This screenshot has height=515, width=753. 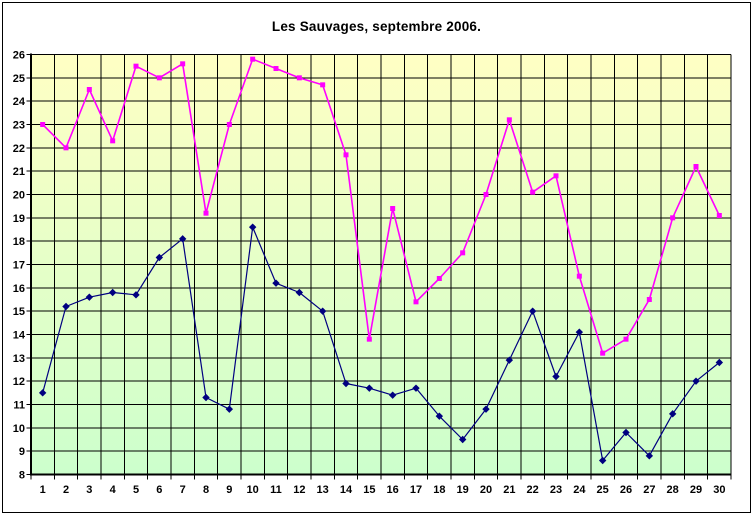 What do you see at coordinates (376, 26) in the screenshot?
I see `chart-title: Les Sauvages, septembre 2006.` at bounding box center [376, 26].